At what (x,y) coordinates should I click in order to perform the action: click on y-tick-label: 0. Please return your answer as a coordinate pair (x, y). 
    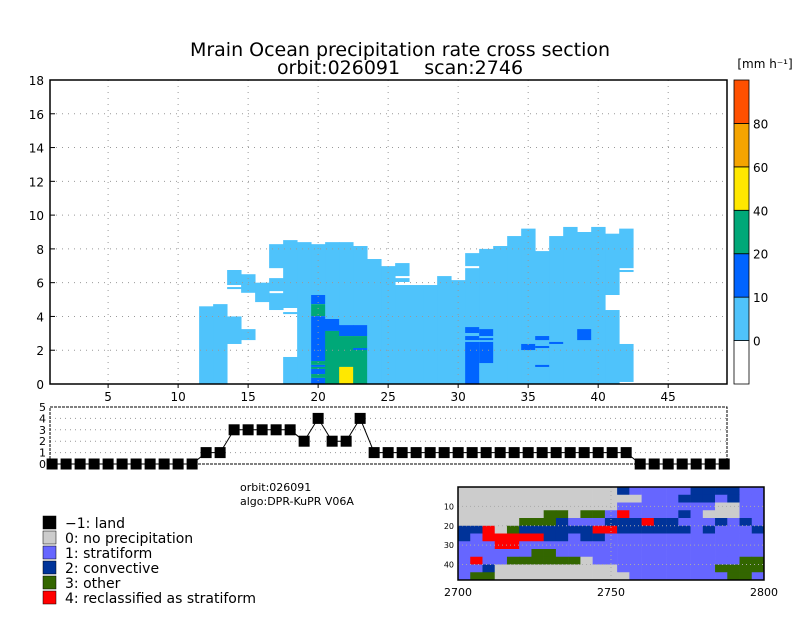
    Looking at the image, I should click on (40, 385).